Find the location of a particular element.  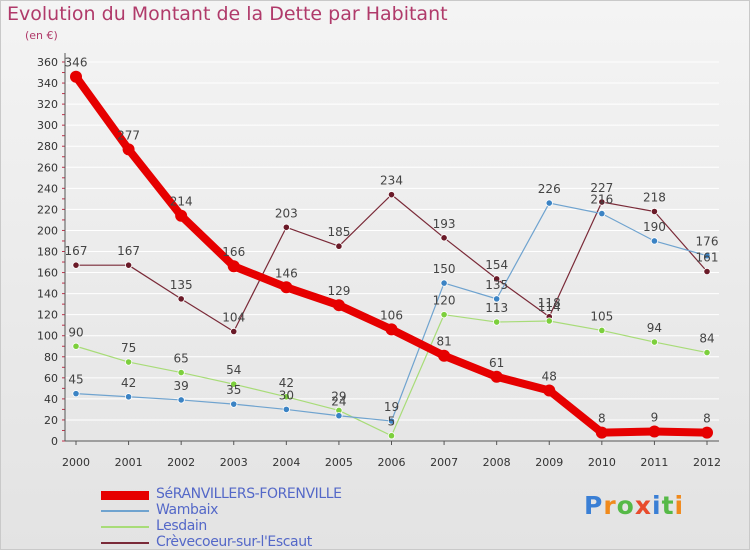

data-label: 150 is located at coordinates (444, 269).